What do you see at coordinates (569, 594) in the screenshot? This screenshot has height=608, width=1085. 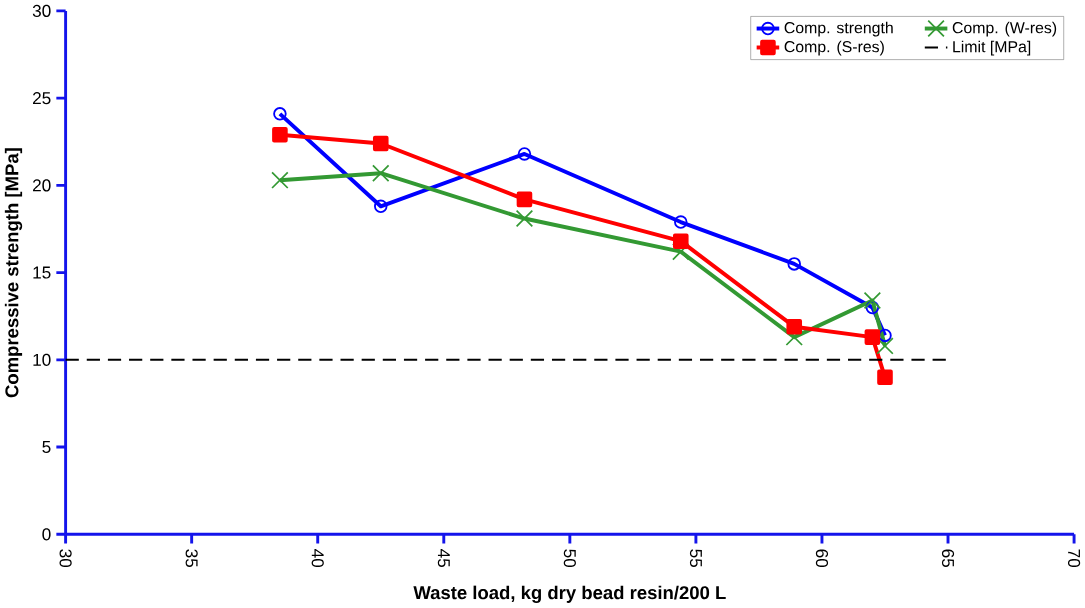 I see `x-axis-title: Waste load, kg dry bead resin/200 L` at bounding box center [569, 594].